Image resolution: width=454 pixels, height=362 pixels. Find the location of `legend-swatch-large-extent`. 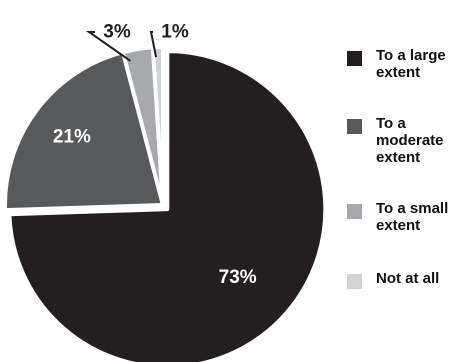

legend-swatch-large-extent is located at coordinates (354, 58).